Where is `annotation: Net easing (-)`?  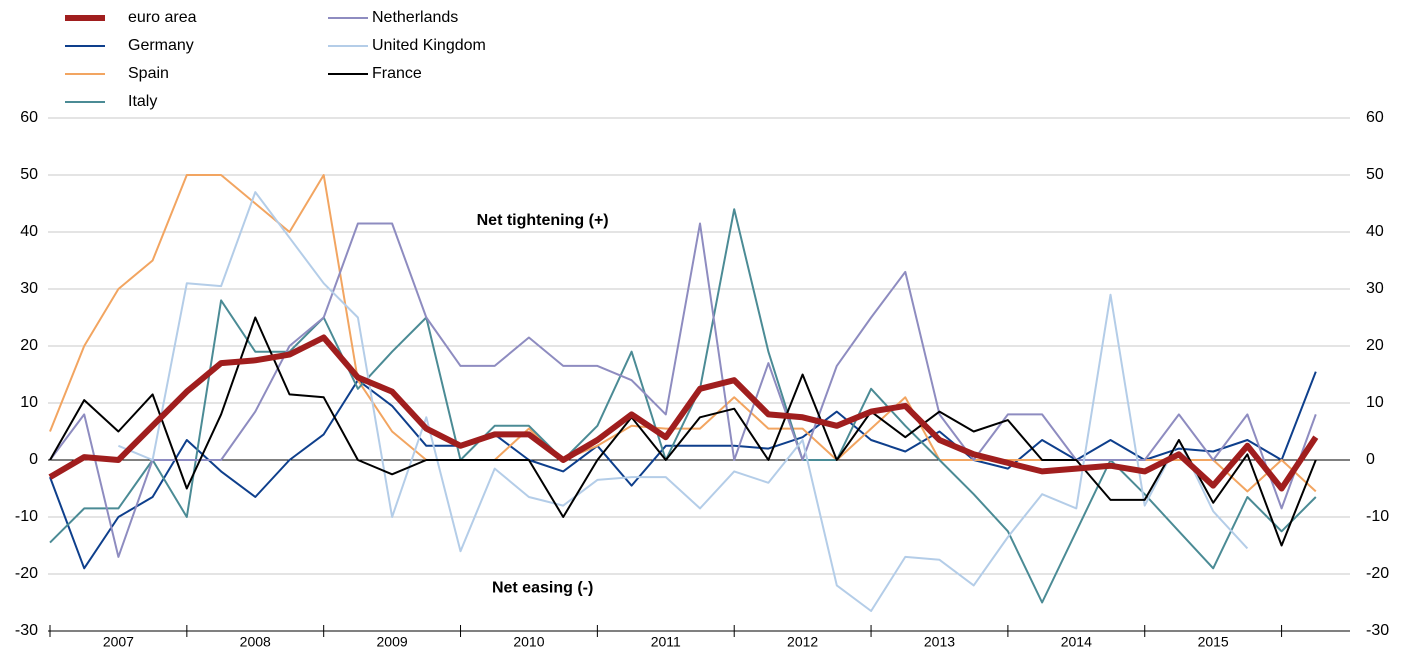 annotation: Net easing (-) is located at coordinates (542, 587).